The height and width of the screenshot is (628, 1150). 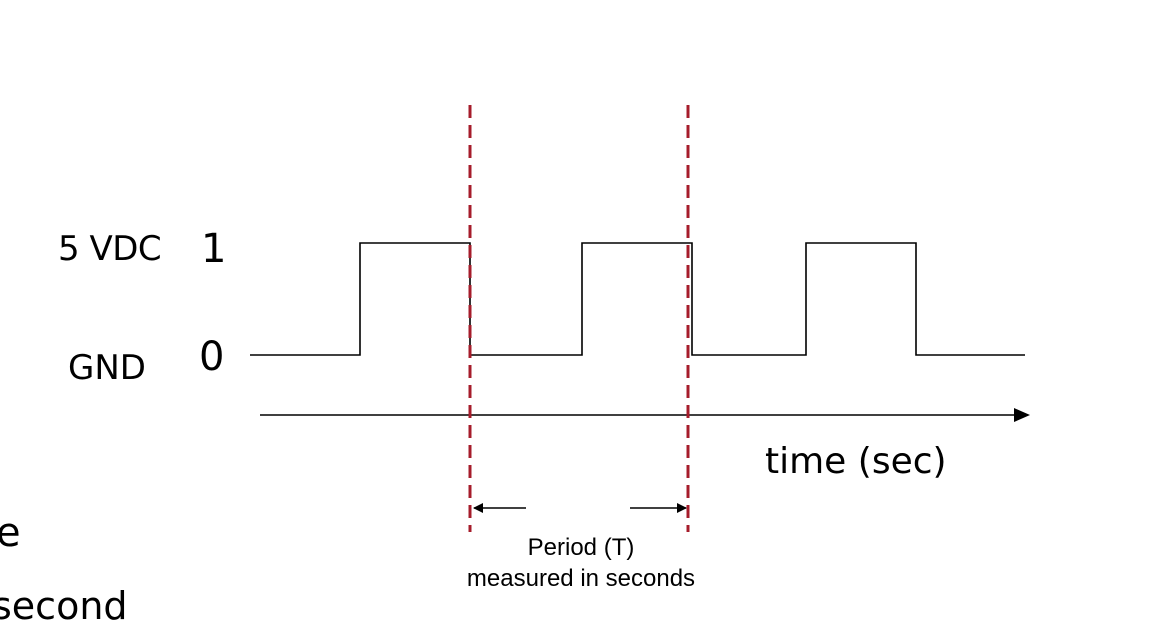 What do you see at coordinates (10, 533) in the screenshot?
I see `cropped-text-fragment: e` at bounding box center [10, 533].